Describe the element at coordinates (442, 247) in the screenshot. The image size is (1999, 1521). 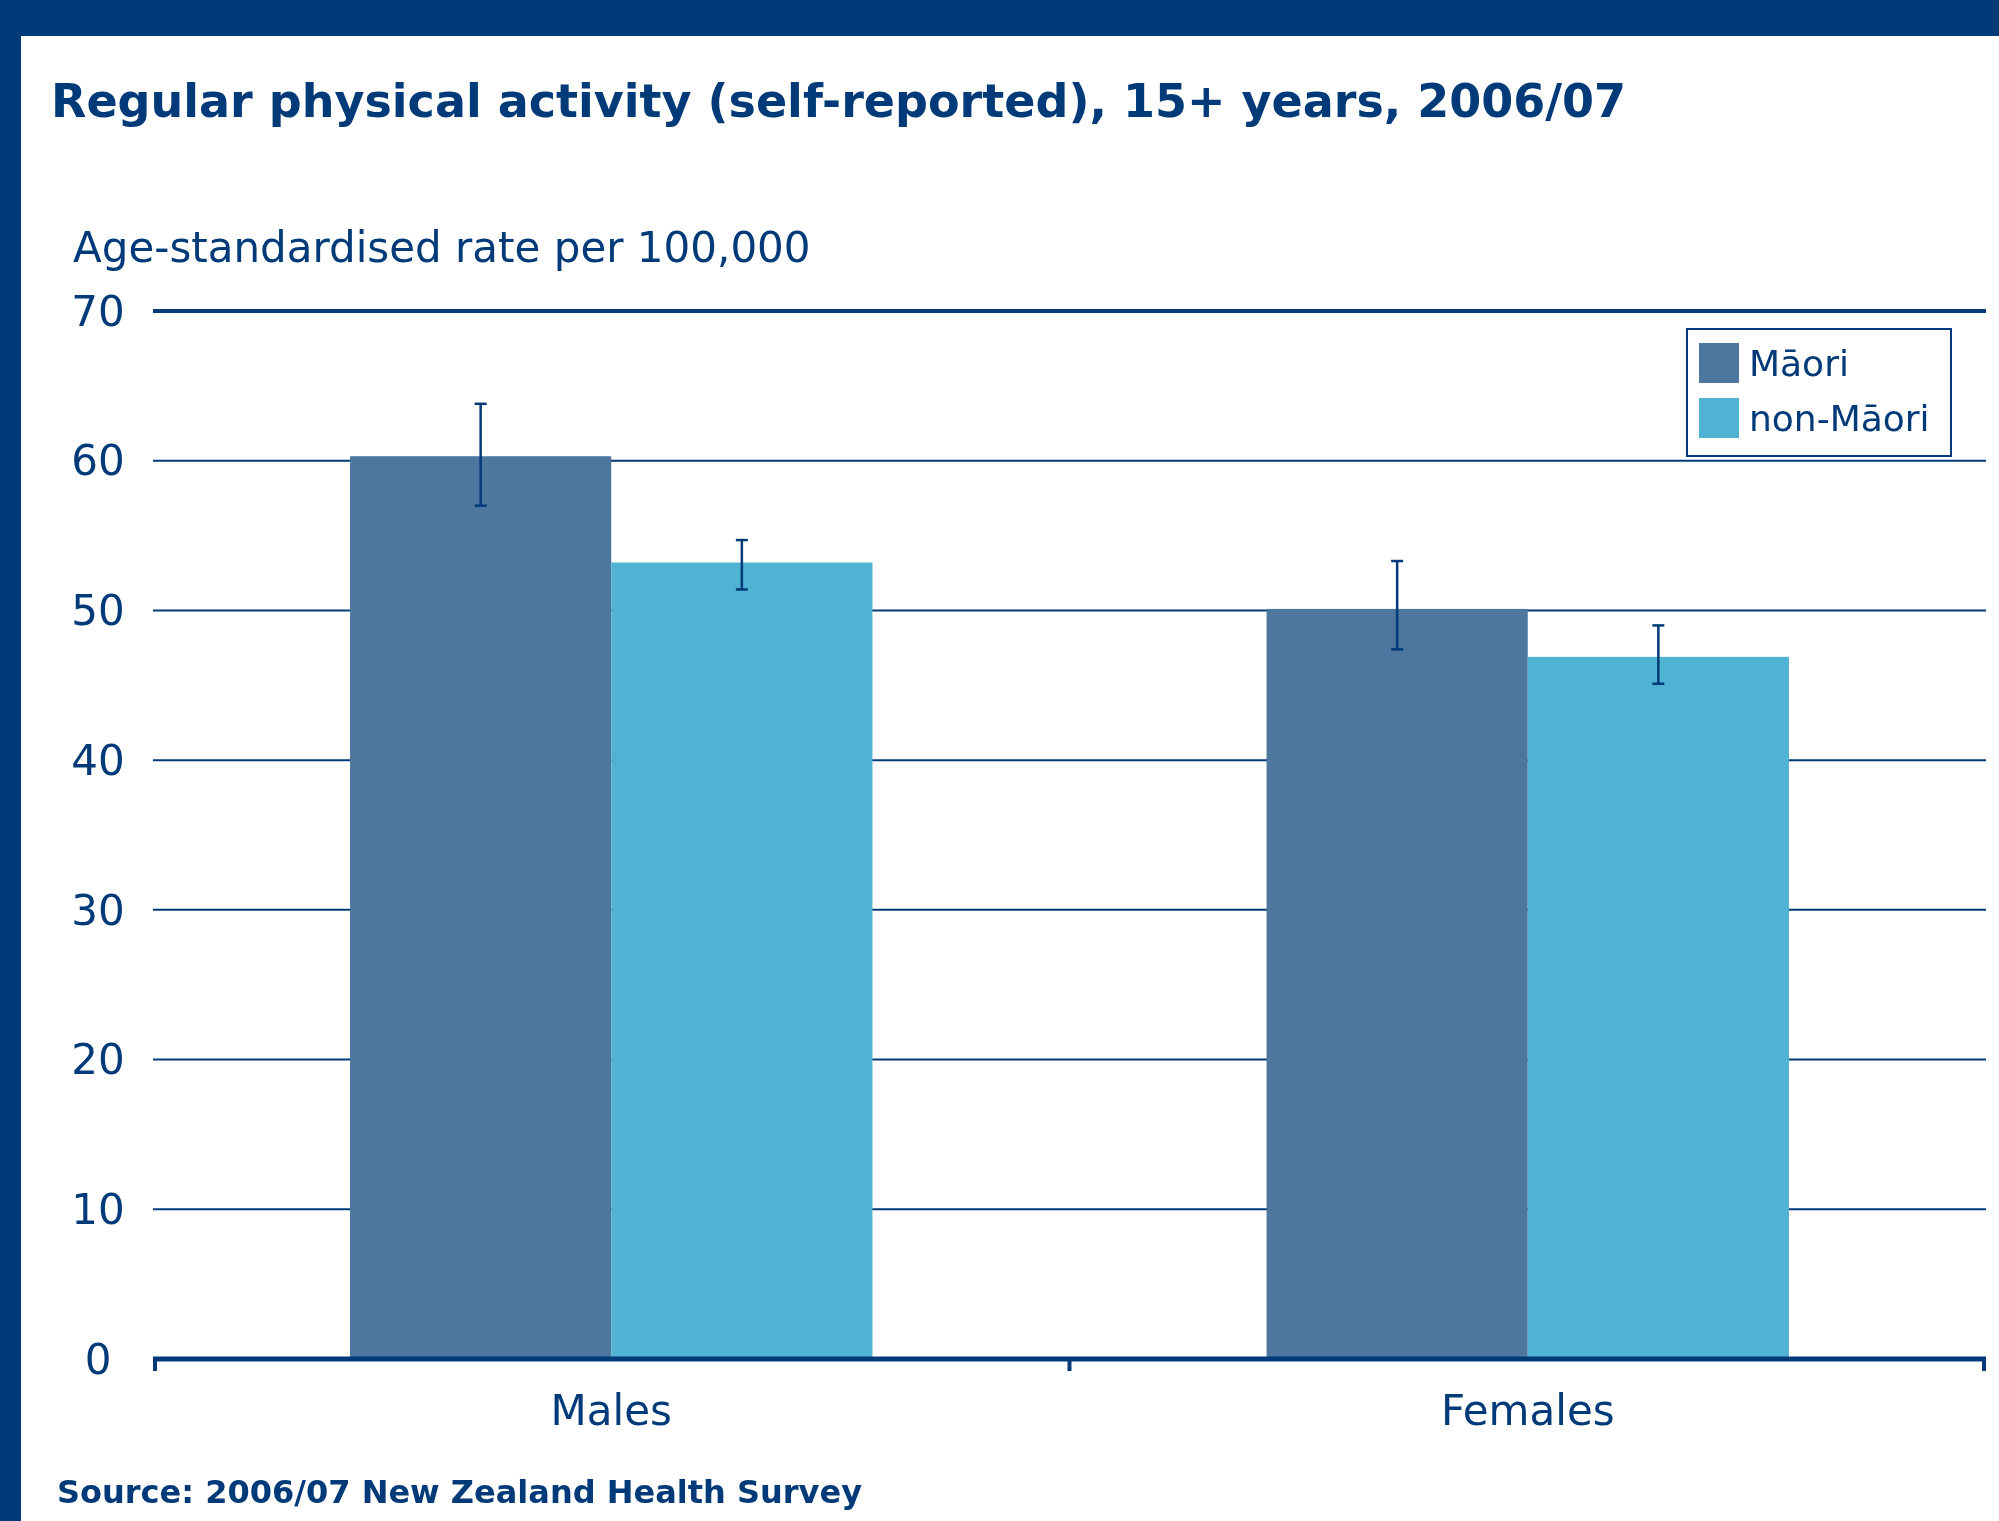
I see `y-axis-title: Age-standardised rate per 100,000` at that location.